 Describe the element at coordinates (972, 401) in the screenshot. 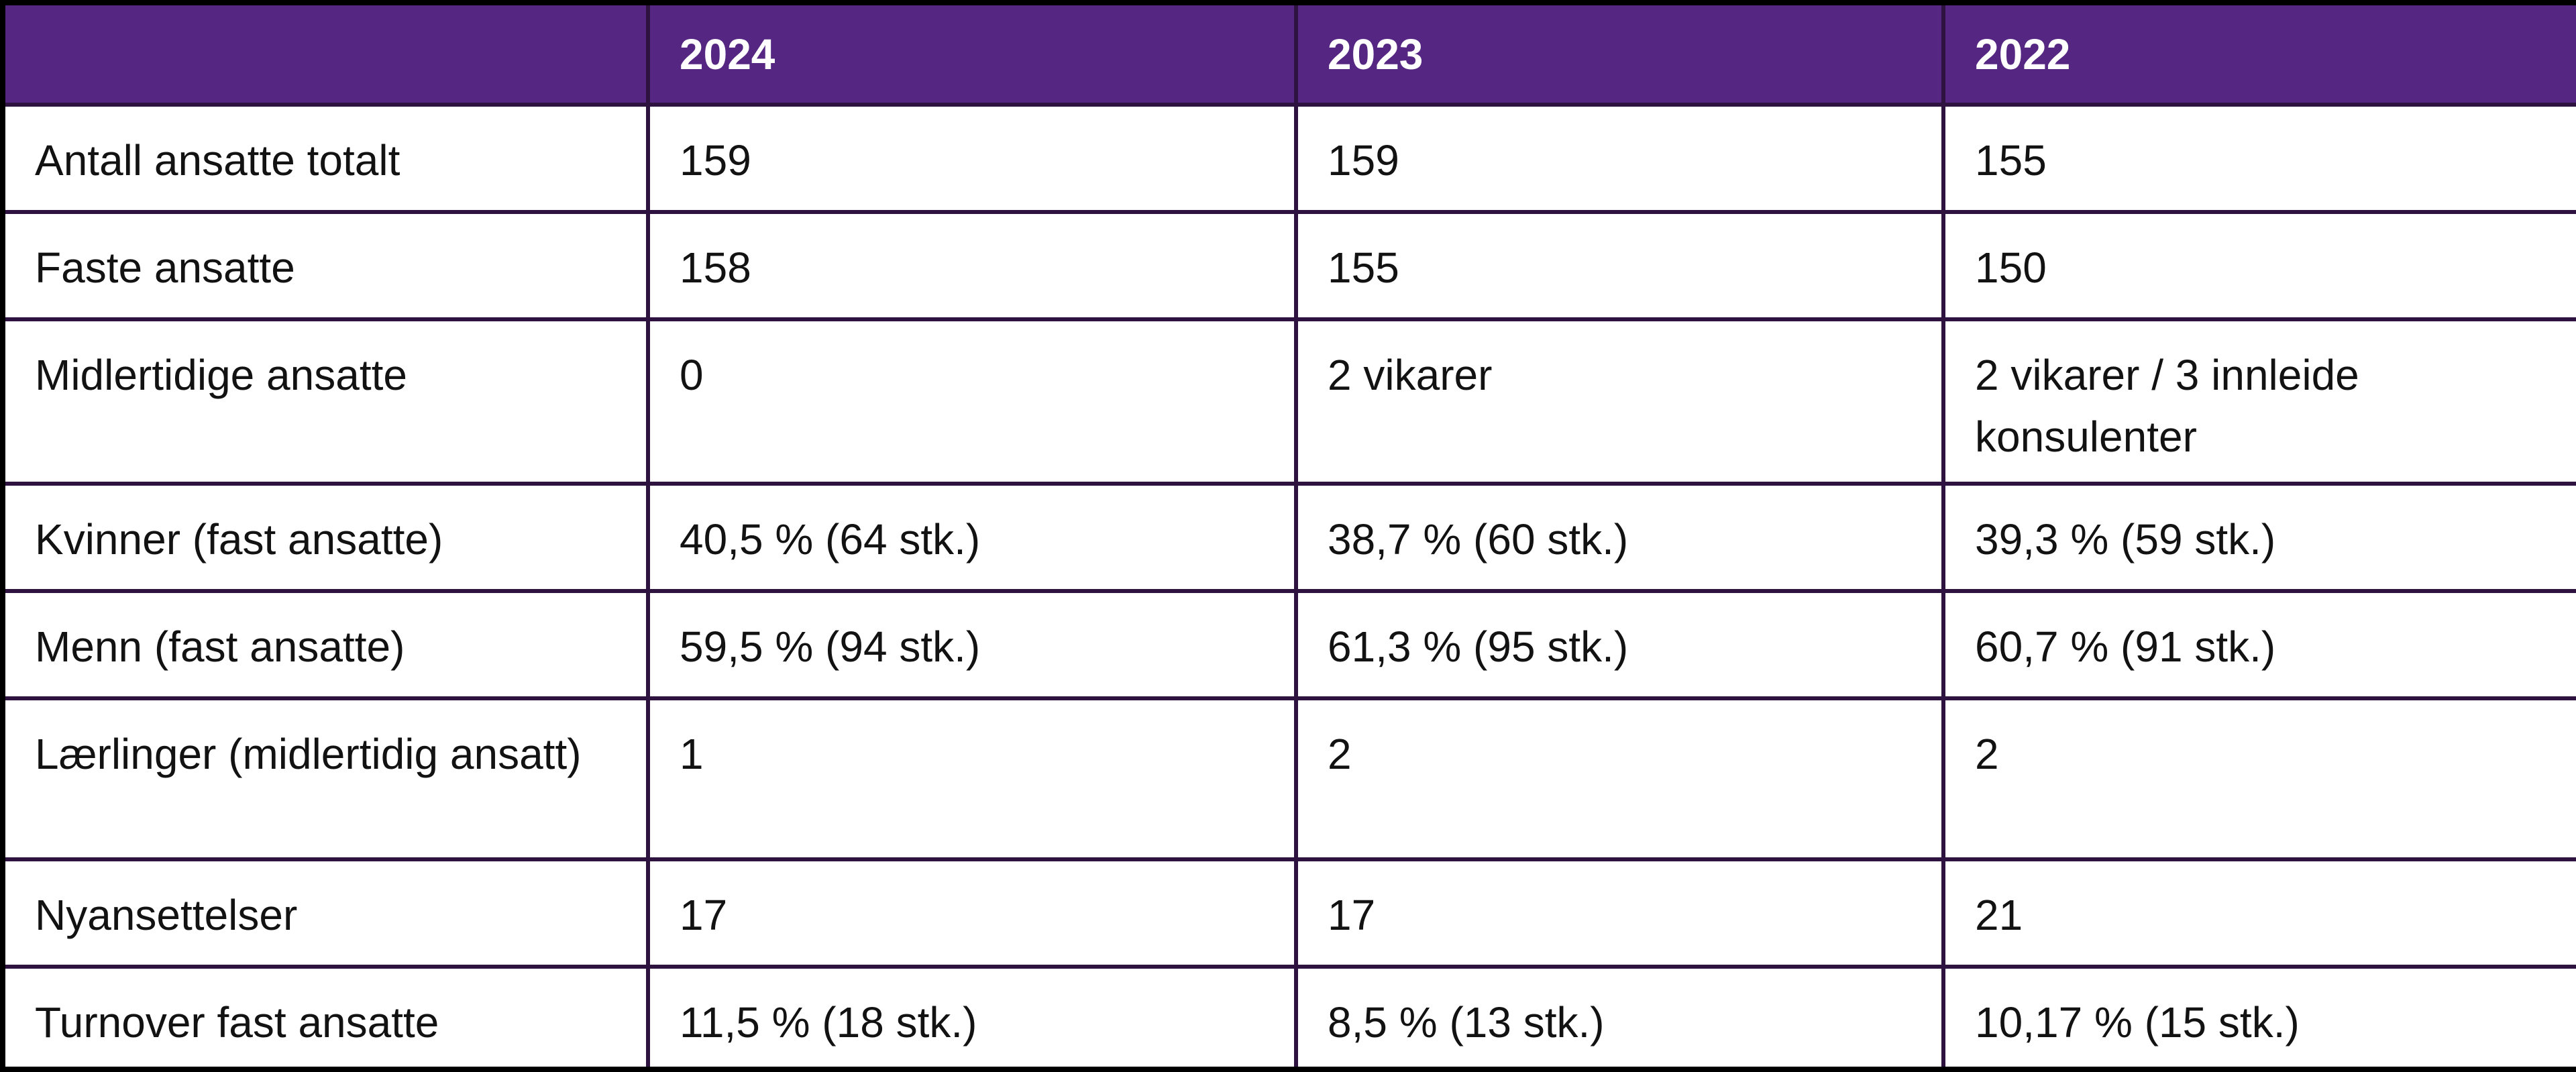

I see `cell-value-2024: 0` at that location.